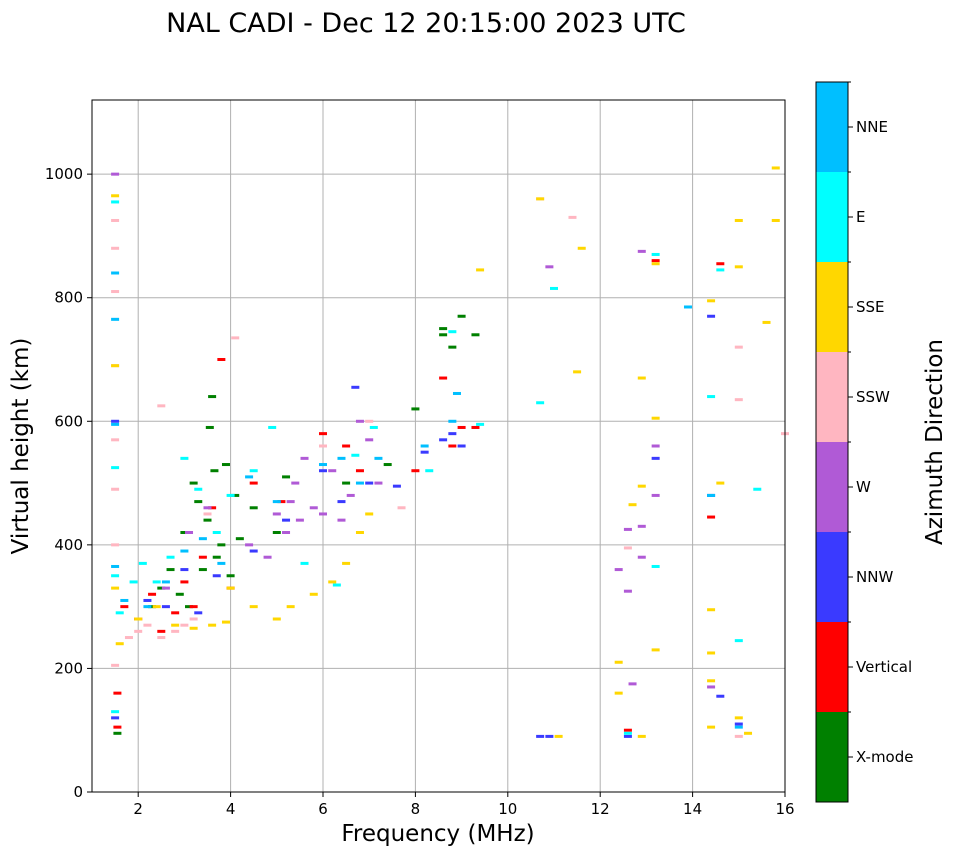  What do you see at coordinates (832, 397) in the screenshot?
I see `colorbar-segment-ssw` at bounding box center [832, 397].